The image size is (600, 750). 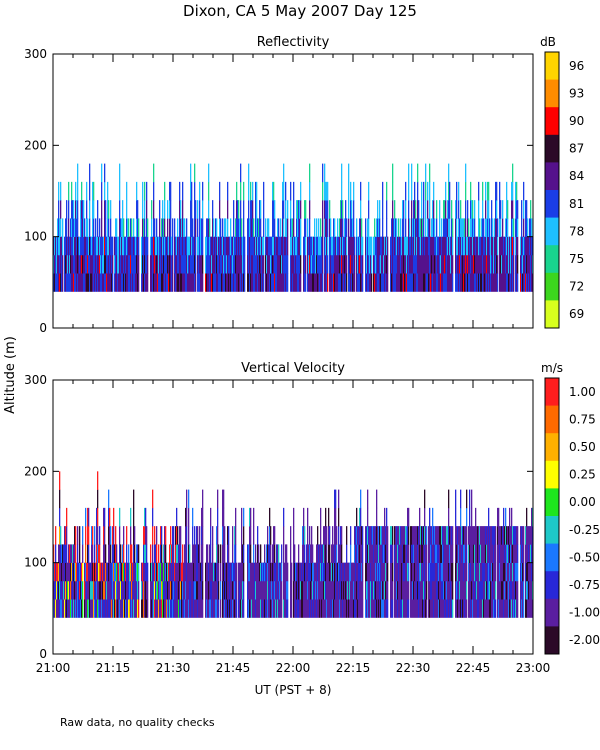 I want to click on velocity-colorbar-swatch, so click(x=552, y=474).